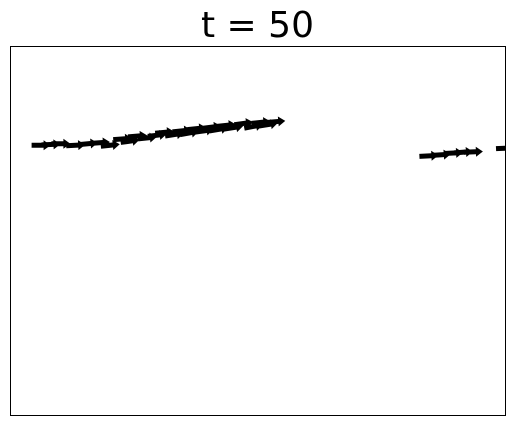 Image resolution: width=515 pixels, height=426 pixels. Describe the element at coordinates (257, 25) in the screenshot. I see `plot-title: t = 50` at that location.